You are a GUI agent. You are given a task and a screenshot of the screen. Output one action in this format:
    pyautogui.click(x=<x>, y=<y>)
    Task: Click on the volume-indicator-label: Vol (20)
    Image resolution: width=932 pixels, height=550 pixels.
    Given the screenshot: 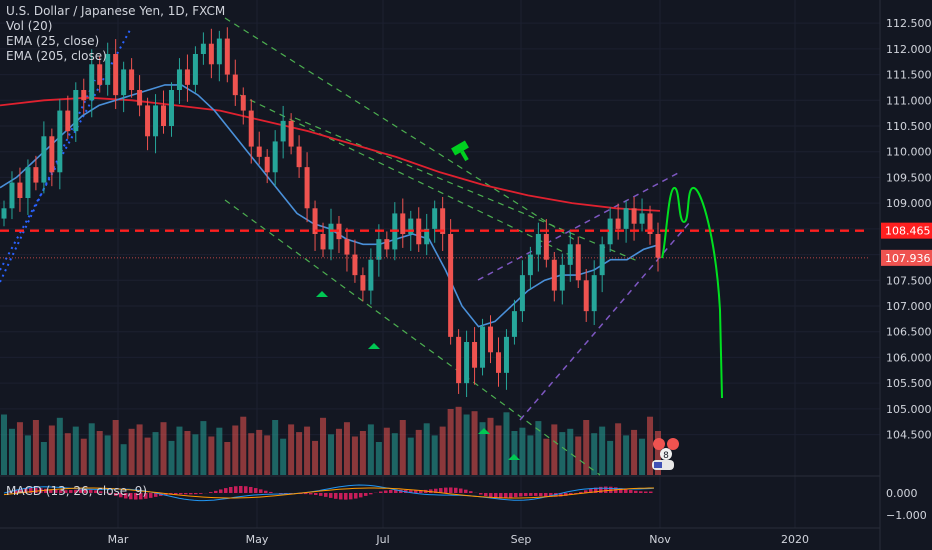 What is the action you would take?
    pyautogui.click(x=29, y=26)
    